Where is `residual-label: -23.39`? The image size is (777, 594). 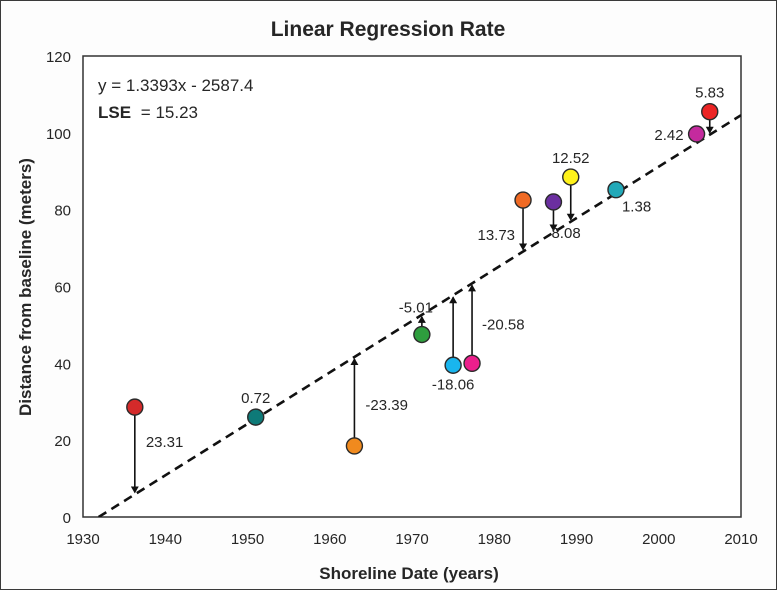 residual-label: -23.39 is located at coordinates (386, 405).